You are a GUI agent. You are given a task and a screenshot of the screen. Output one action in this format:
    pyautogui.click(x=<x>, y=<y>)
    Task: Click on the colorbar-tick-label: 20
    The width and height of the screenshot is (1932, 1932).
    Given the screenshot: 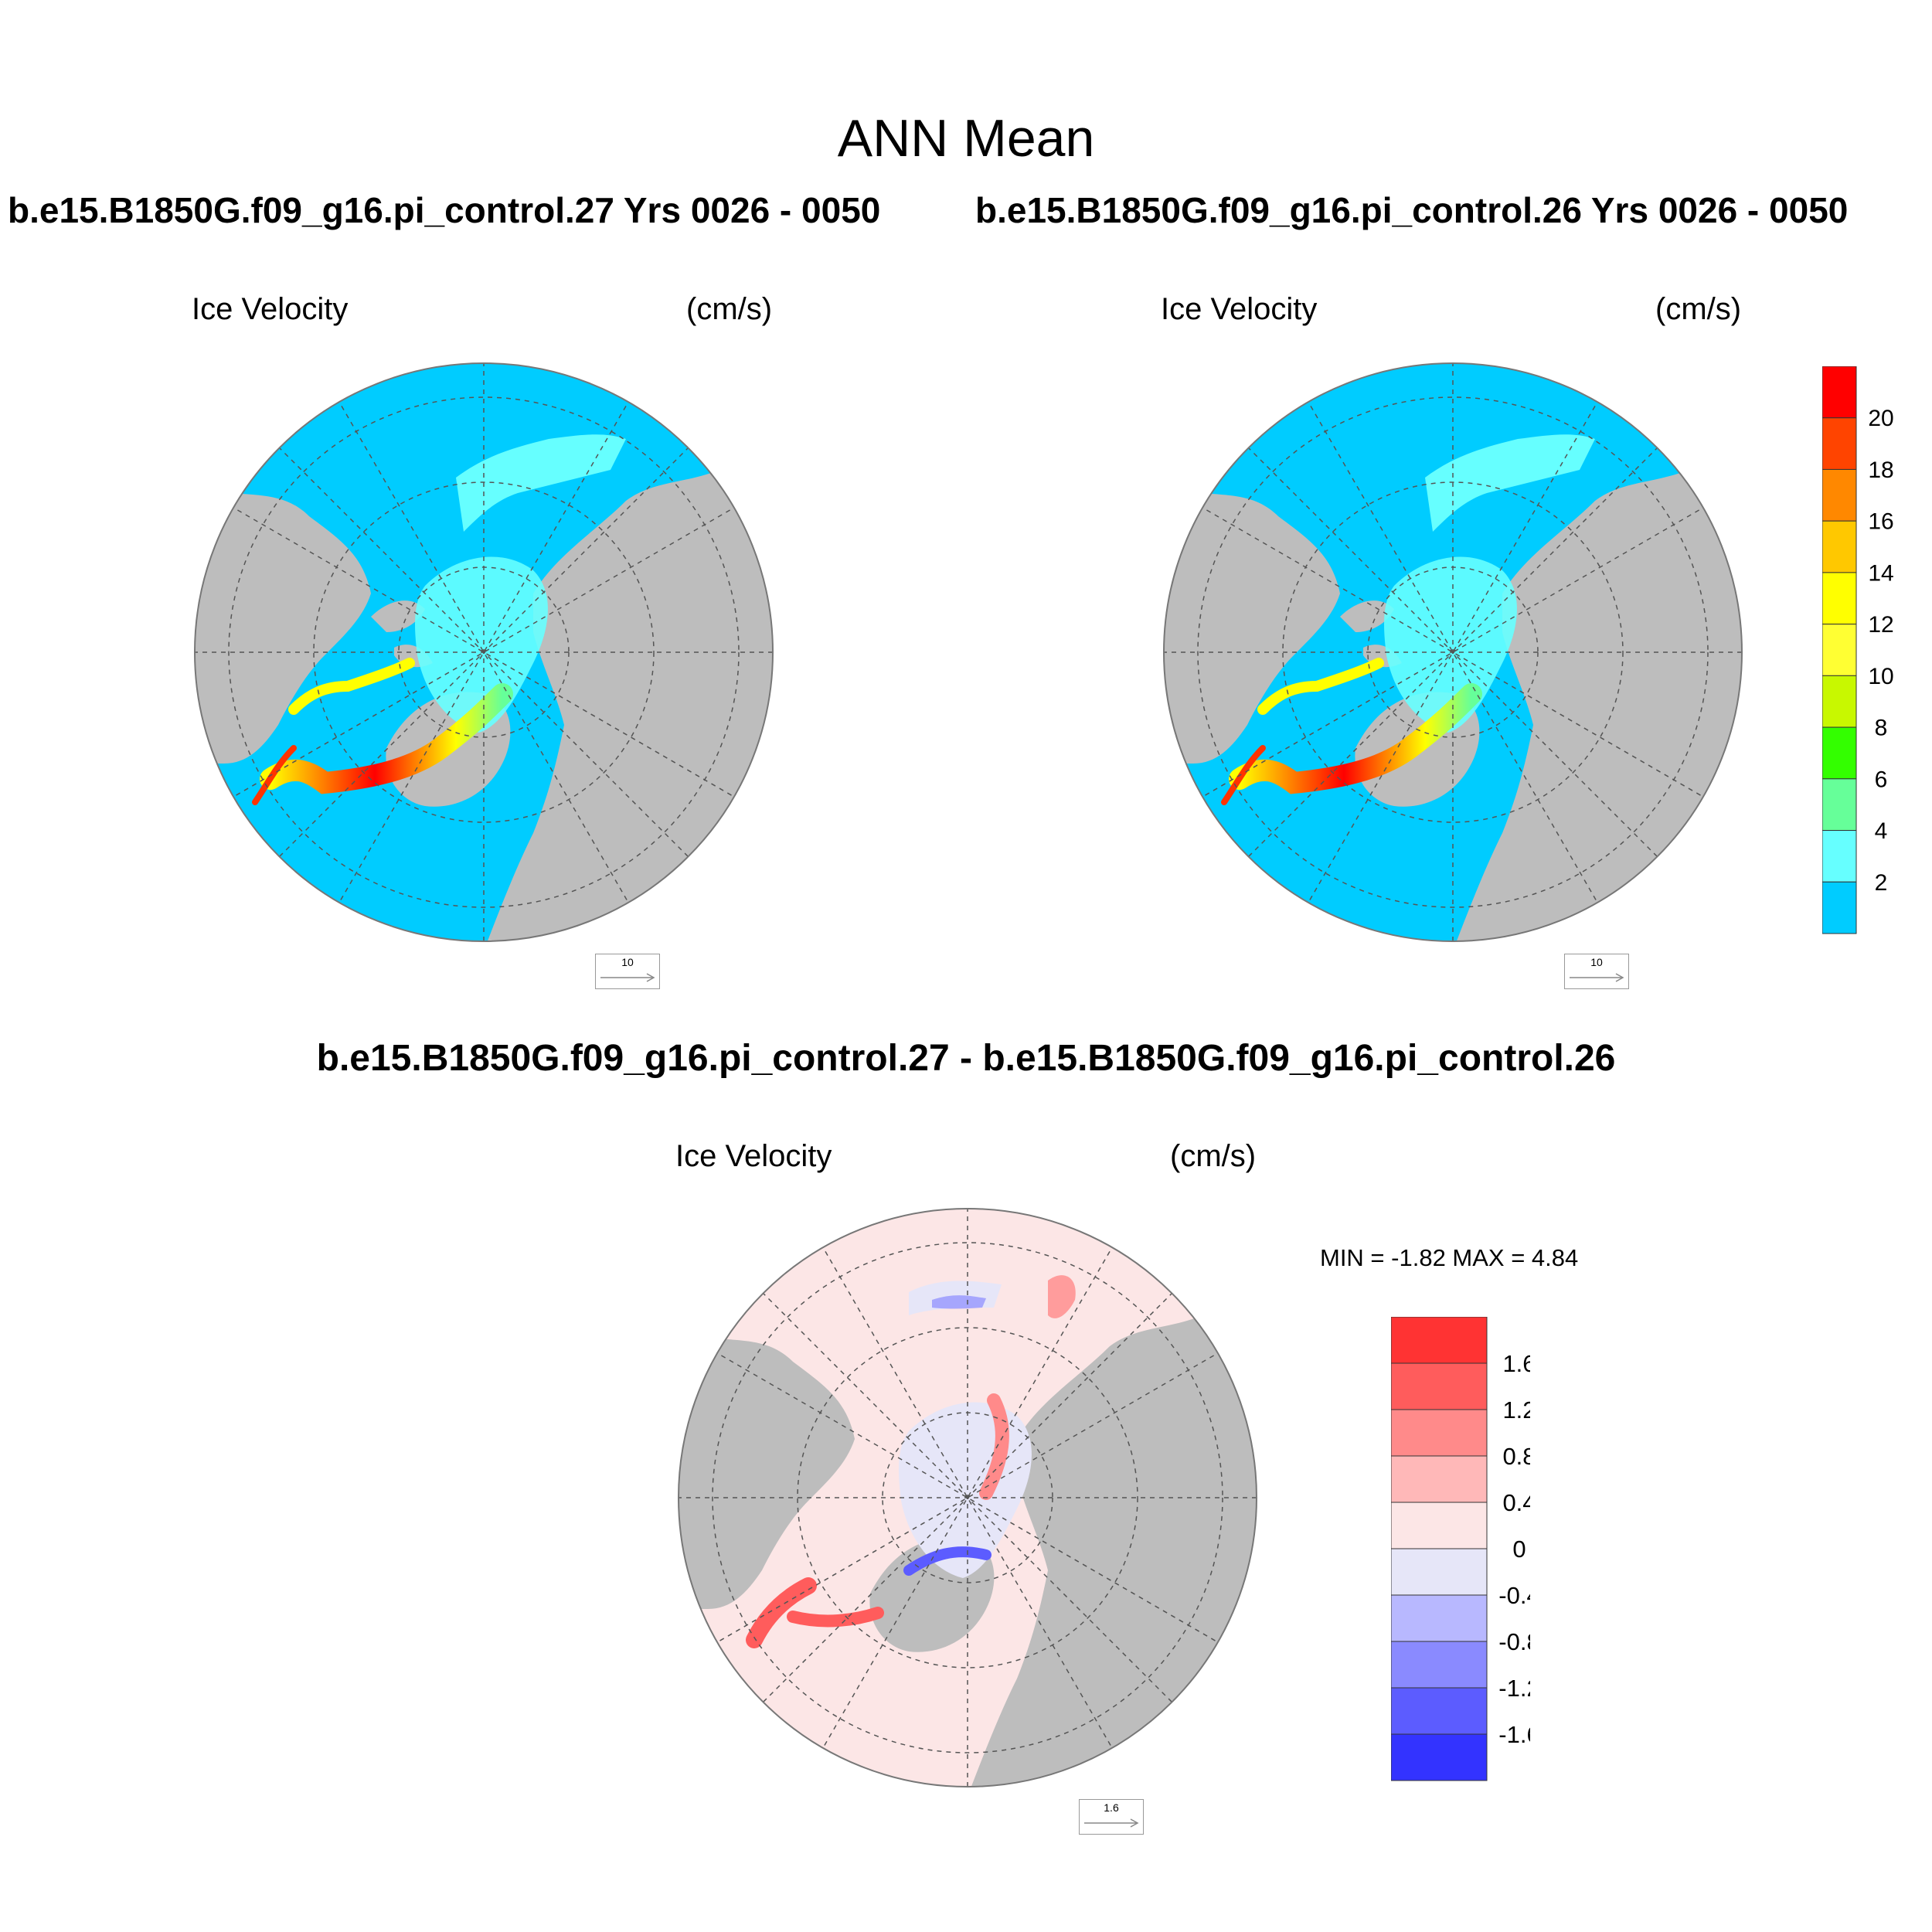 What is the action you would take?
    pyautogui.click(x=1881, y=418)
    